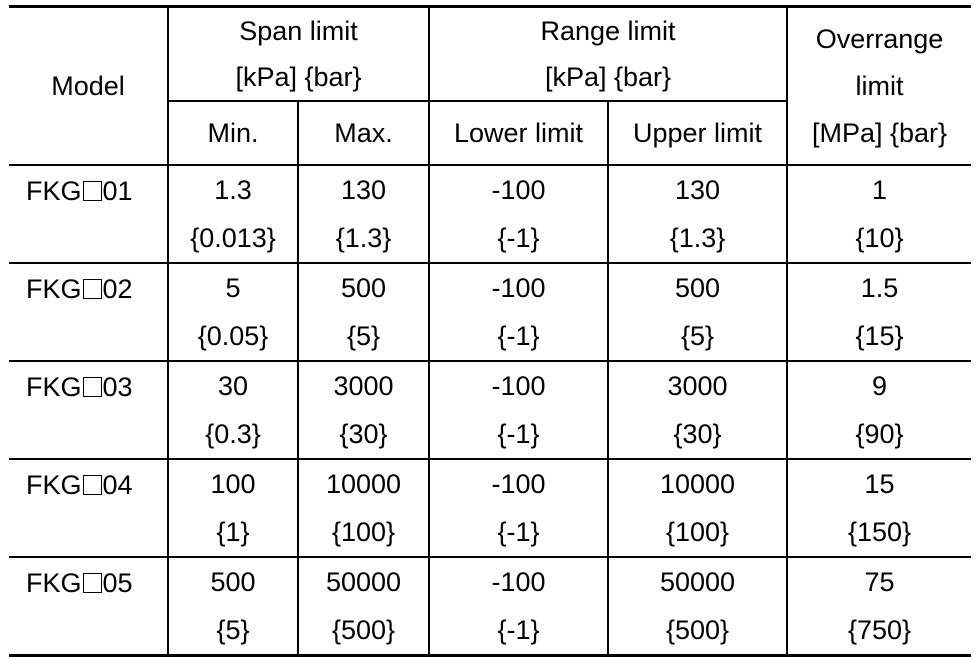 Image resolution: width=979 pixels, height=657 pixels. Describe the element at coordinates (697, 385) in the screenshot. I see `cell-upper-value: 3000` at that location.